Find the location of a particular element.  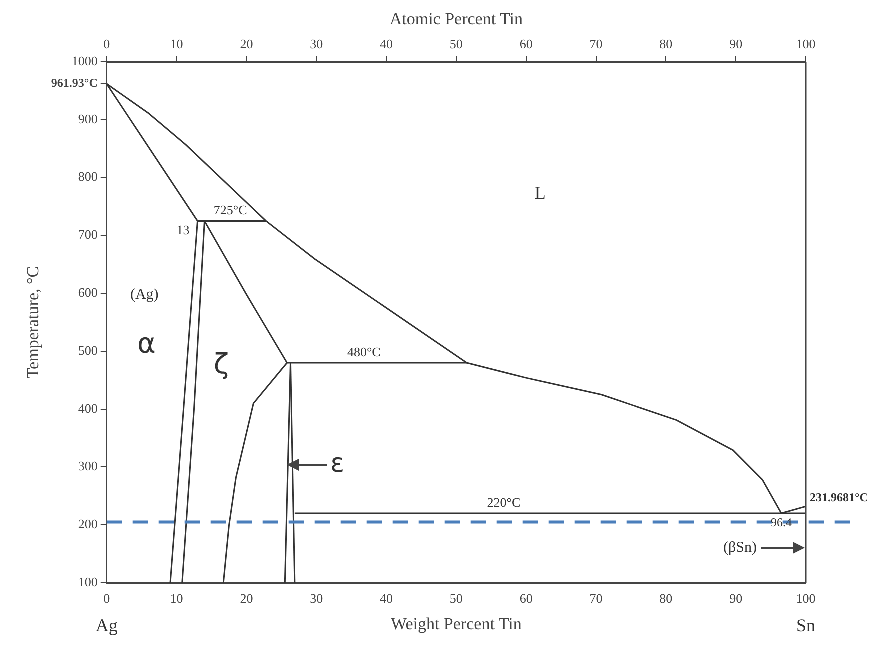

x-tick-label: 90 is located at coordinates (736, 598).